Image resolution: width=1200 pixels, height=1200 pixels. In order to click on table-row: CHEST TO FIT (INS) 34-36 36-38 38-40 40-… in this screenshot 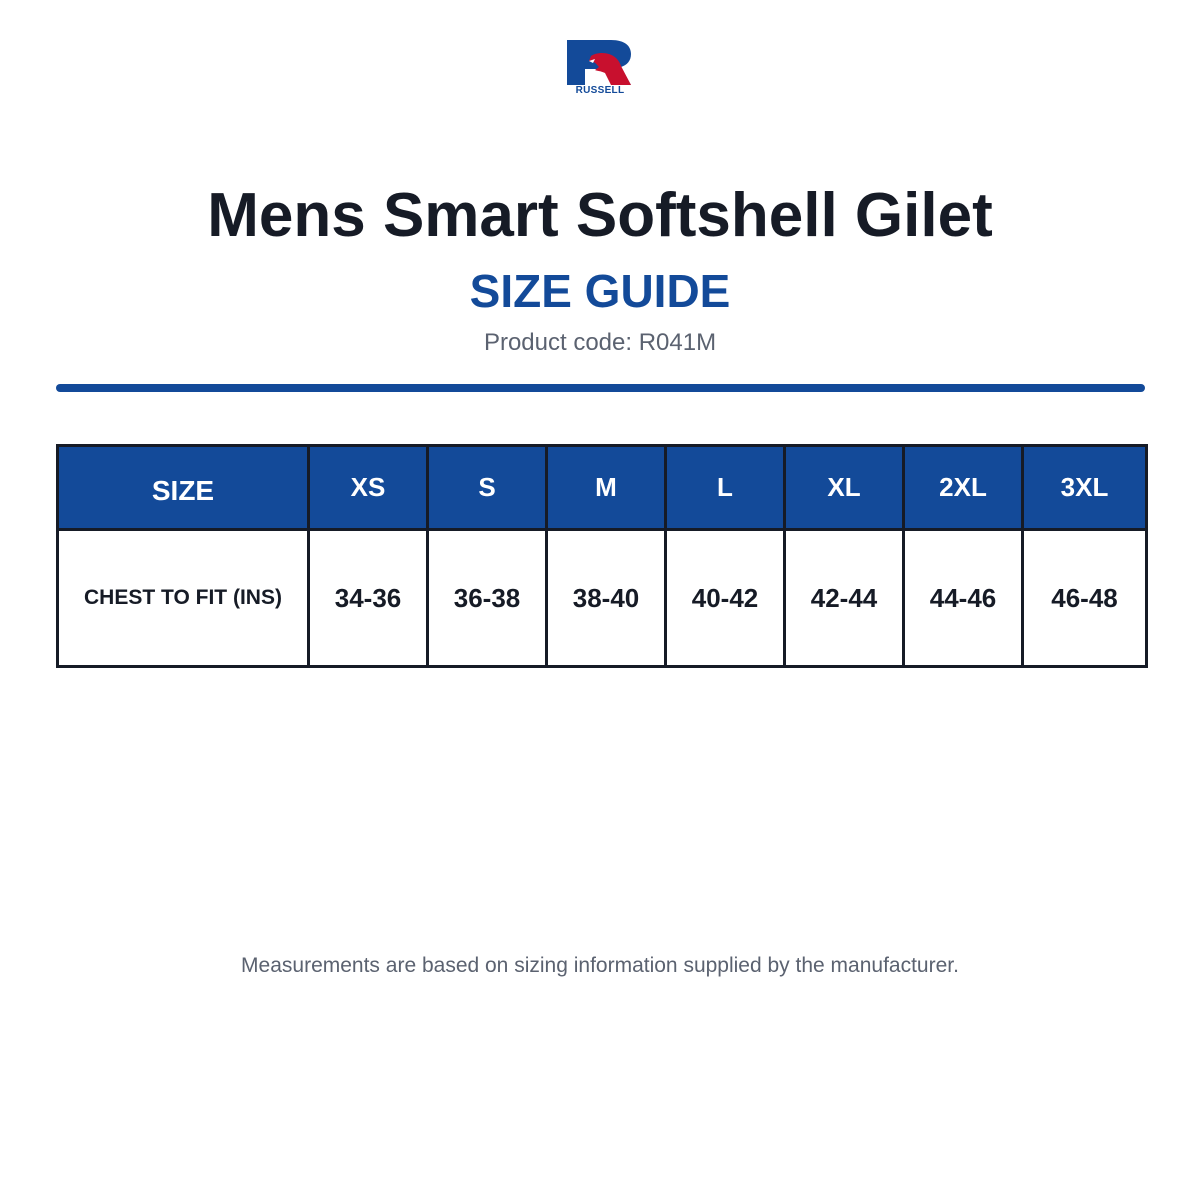, I will do `click(602, 598)`.